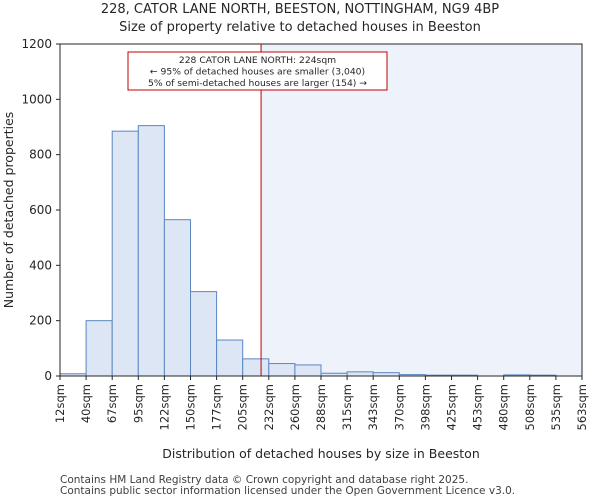 This screenshot has width=600, height=500. I want to click on x-tick-label: 177sqm, so click(217, 407).